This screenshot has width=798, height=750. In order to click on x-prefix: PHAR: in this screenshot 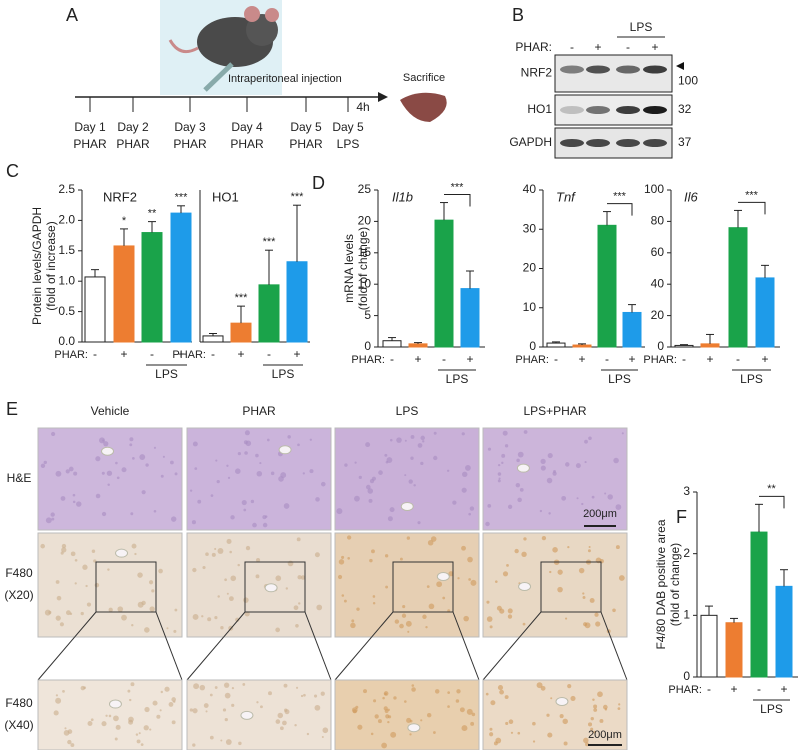, I will do `click(71, 355)`.